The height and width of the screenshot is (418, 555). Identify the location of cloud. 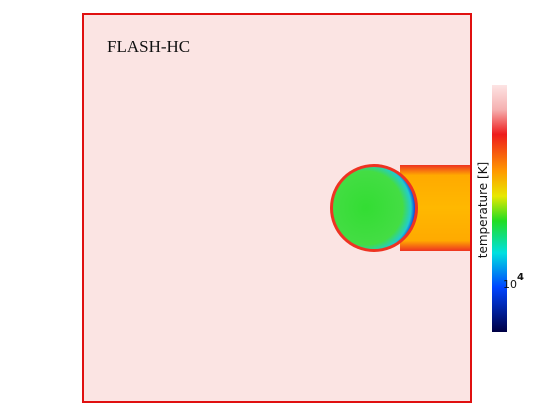
(374, 208).